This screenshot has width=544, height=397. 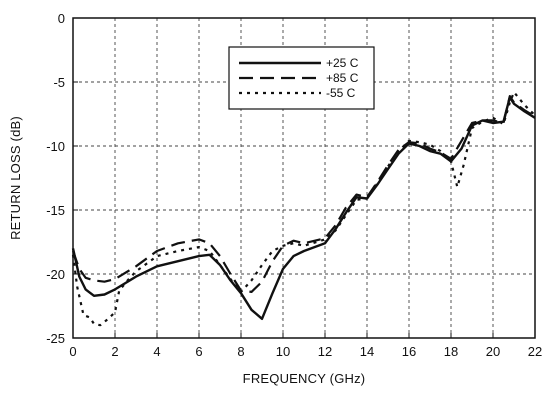 What do you see at coordinates (61, 18) in the screenshot?
I see `y-tick-label: 0` at bounding box center [61, 18].